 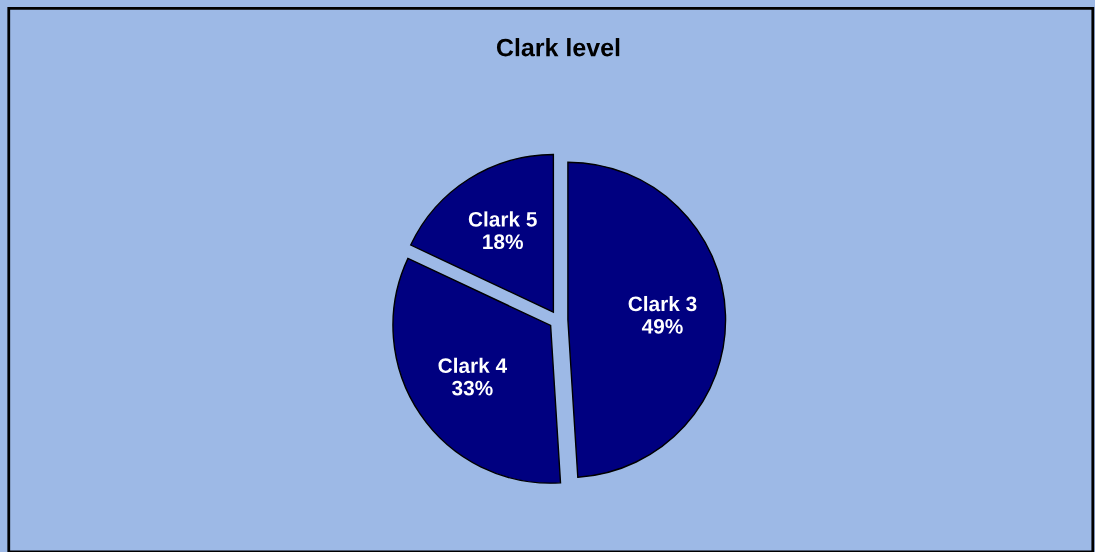 I want to click on slice-label: Clark 5, so click(x=502, y=219).